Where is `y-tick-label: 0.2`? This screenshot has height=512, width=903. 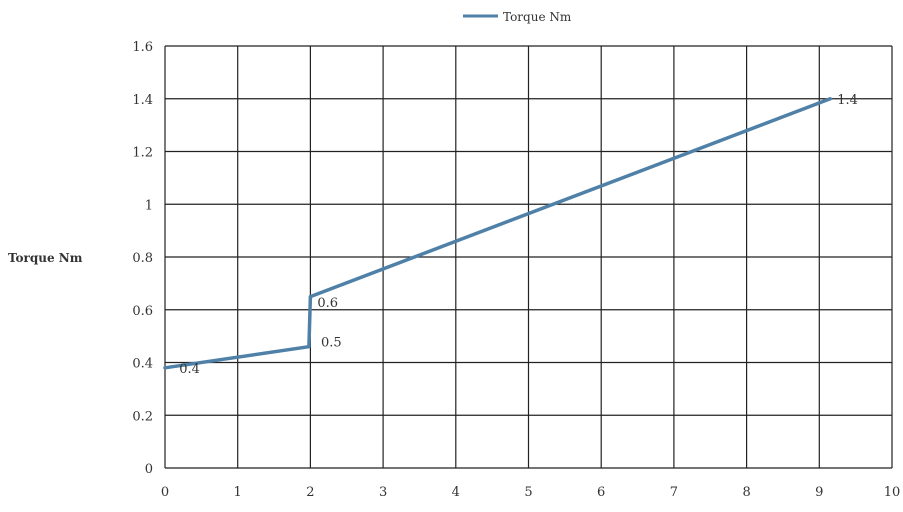 y-tick-label: 0.2 is located at coordinates (142, 416).